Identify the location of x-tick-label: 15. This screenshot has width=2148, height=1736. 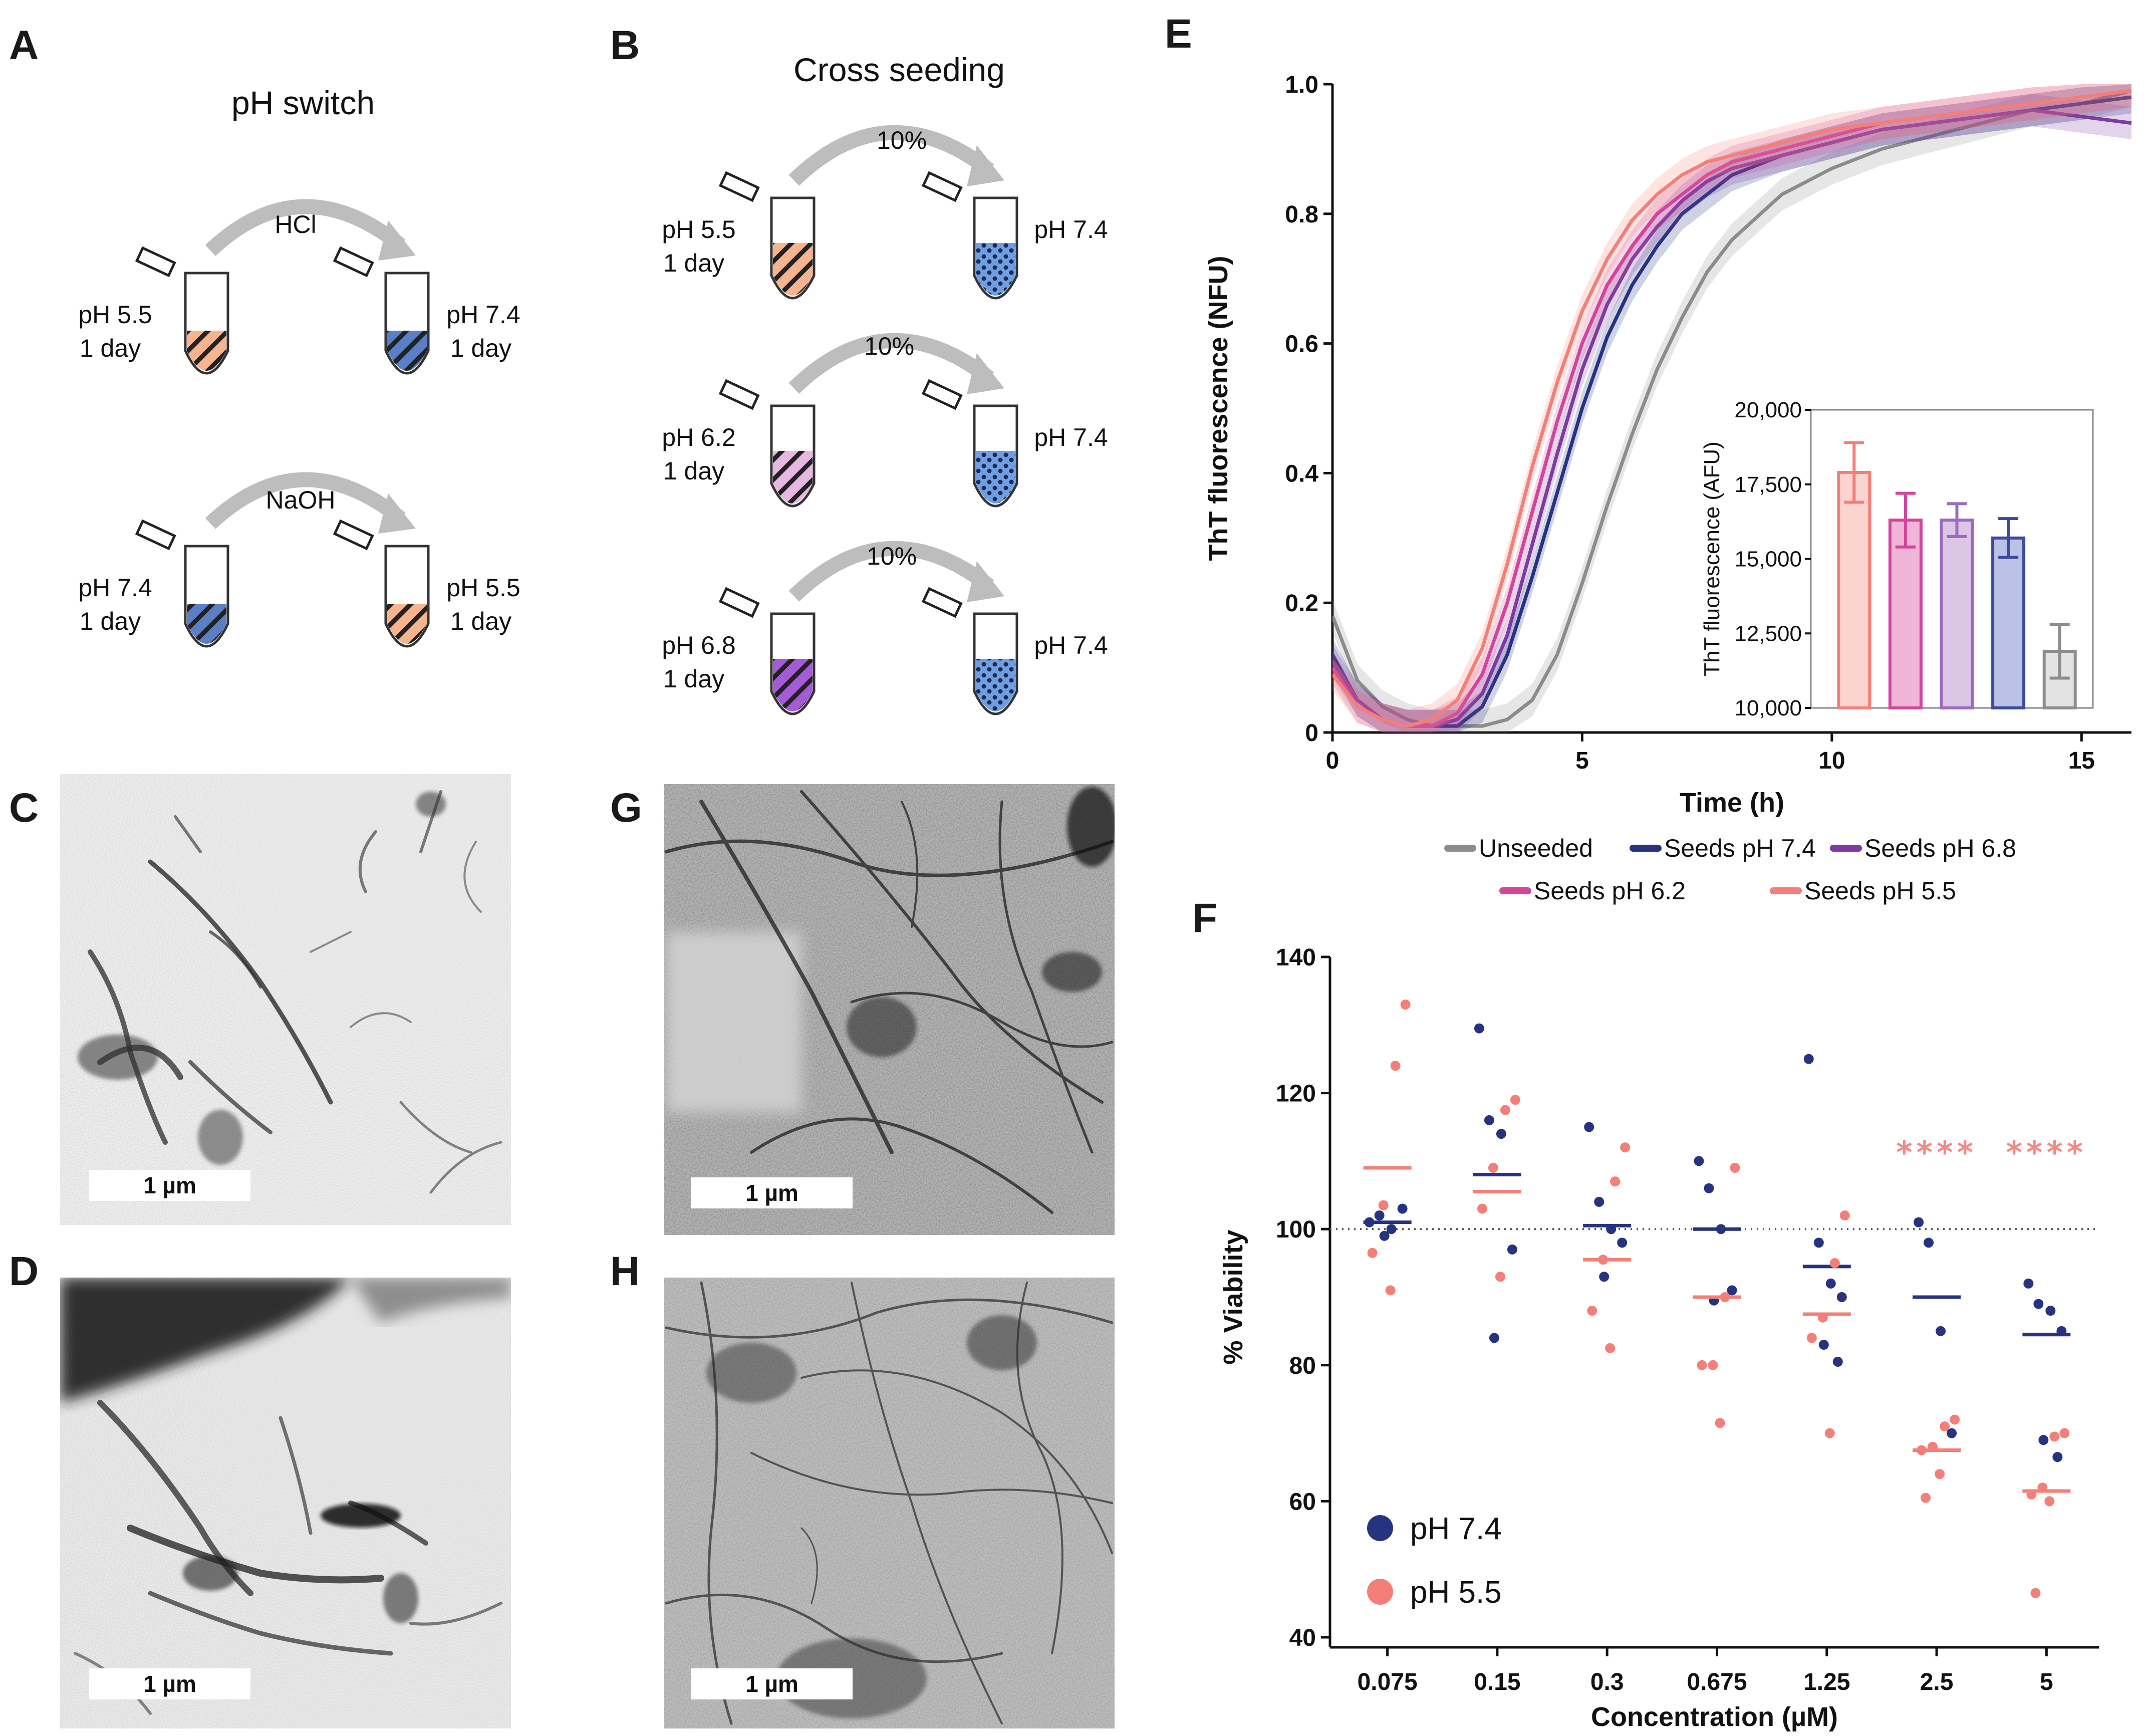
(2081, 761).